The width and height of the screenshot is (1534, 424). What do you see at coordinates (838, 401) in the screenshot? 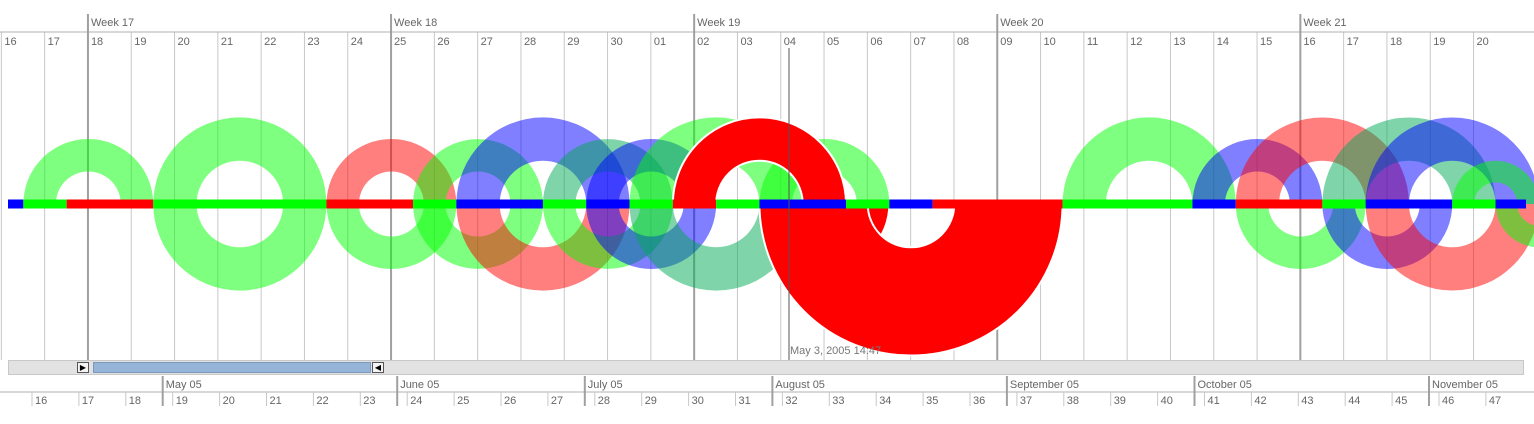
I see `overview-week-label: 33` at bounding box center [838, 401].